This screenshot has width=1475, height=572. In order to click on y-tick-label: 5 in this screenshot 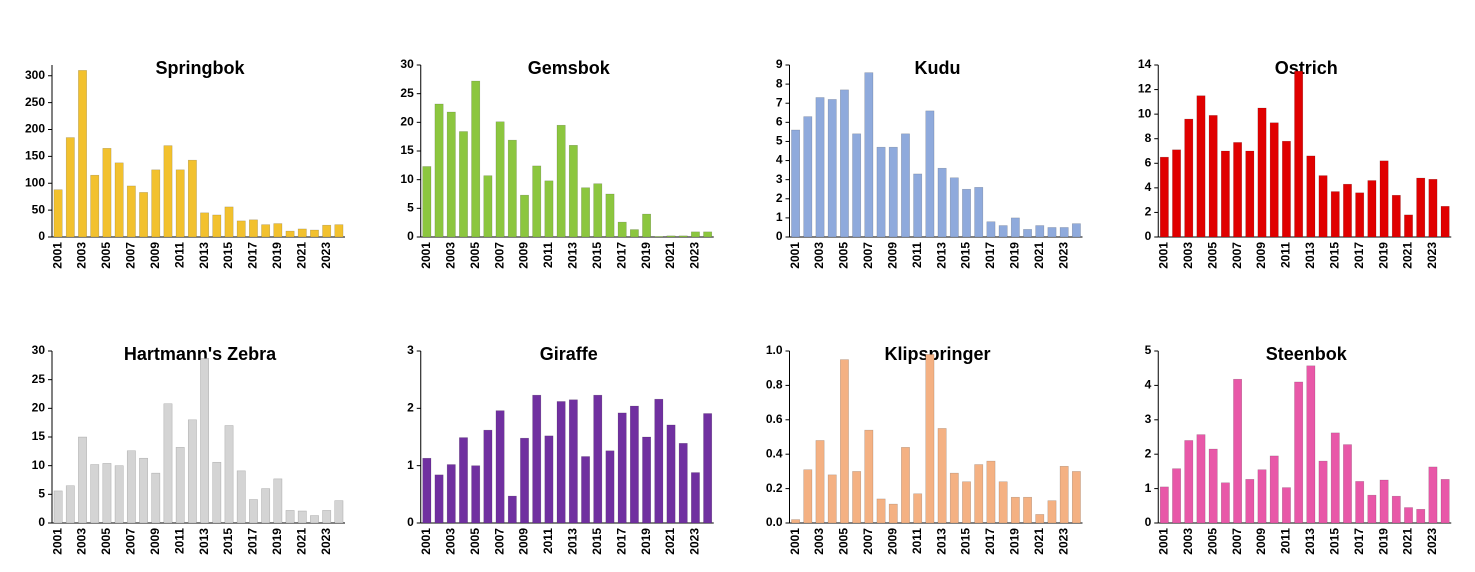, I will do `click(779, 141)`.